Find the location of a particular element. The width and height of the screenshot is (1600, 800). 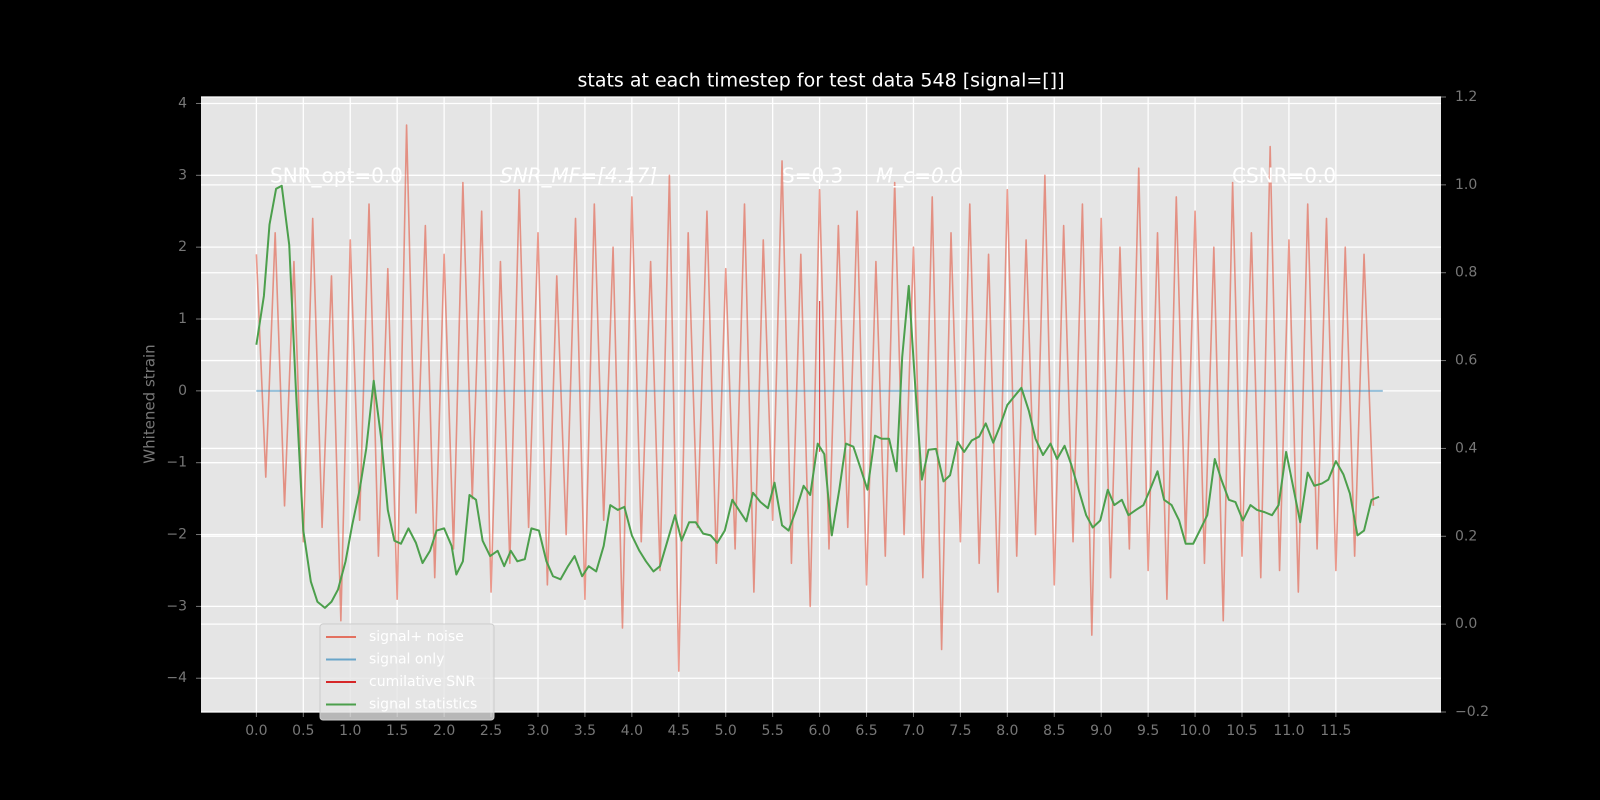

y-tick-label: −3 is located at coordinates (176, 606).